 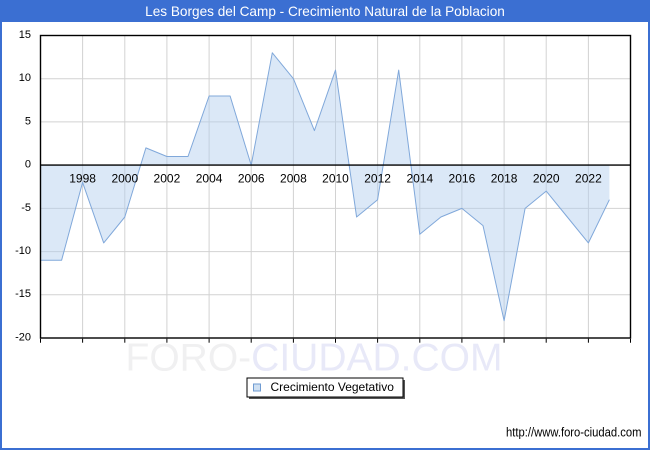 What do you see at coordinates (25, 35) in the screenshot?
I see `svg-text: 15` at bounding box center [25, 35].